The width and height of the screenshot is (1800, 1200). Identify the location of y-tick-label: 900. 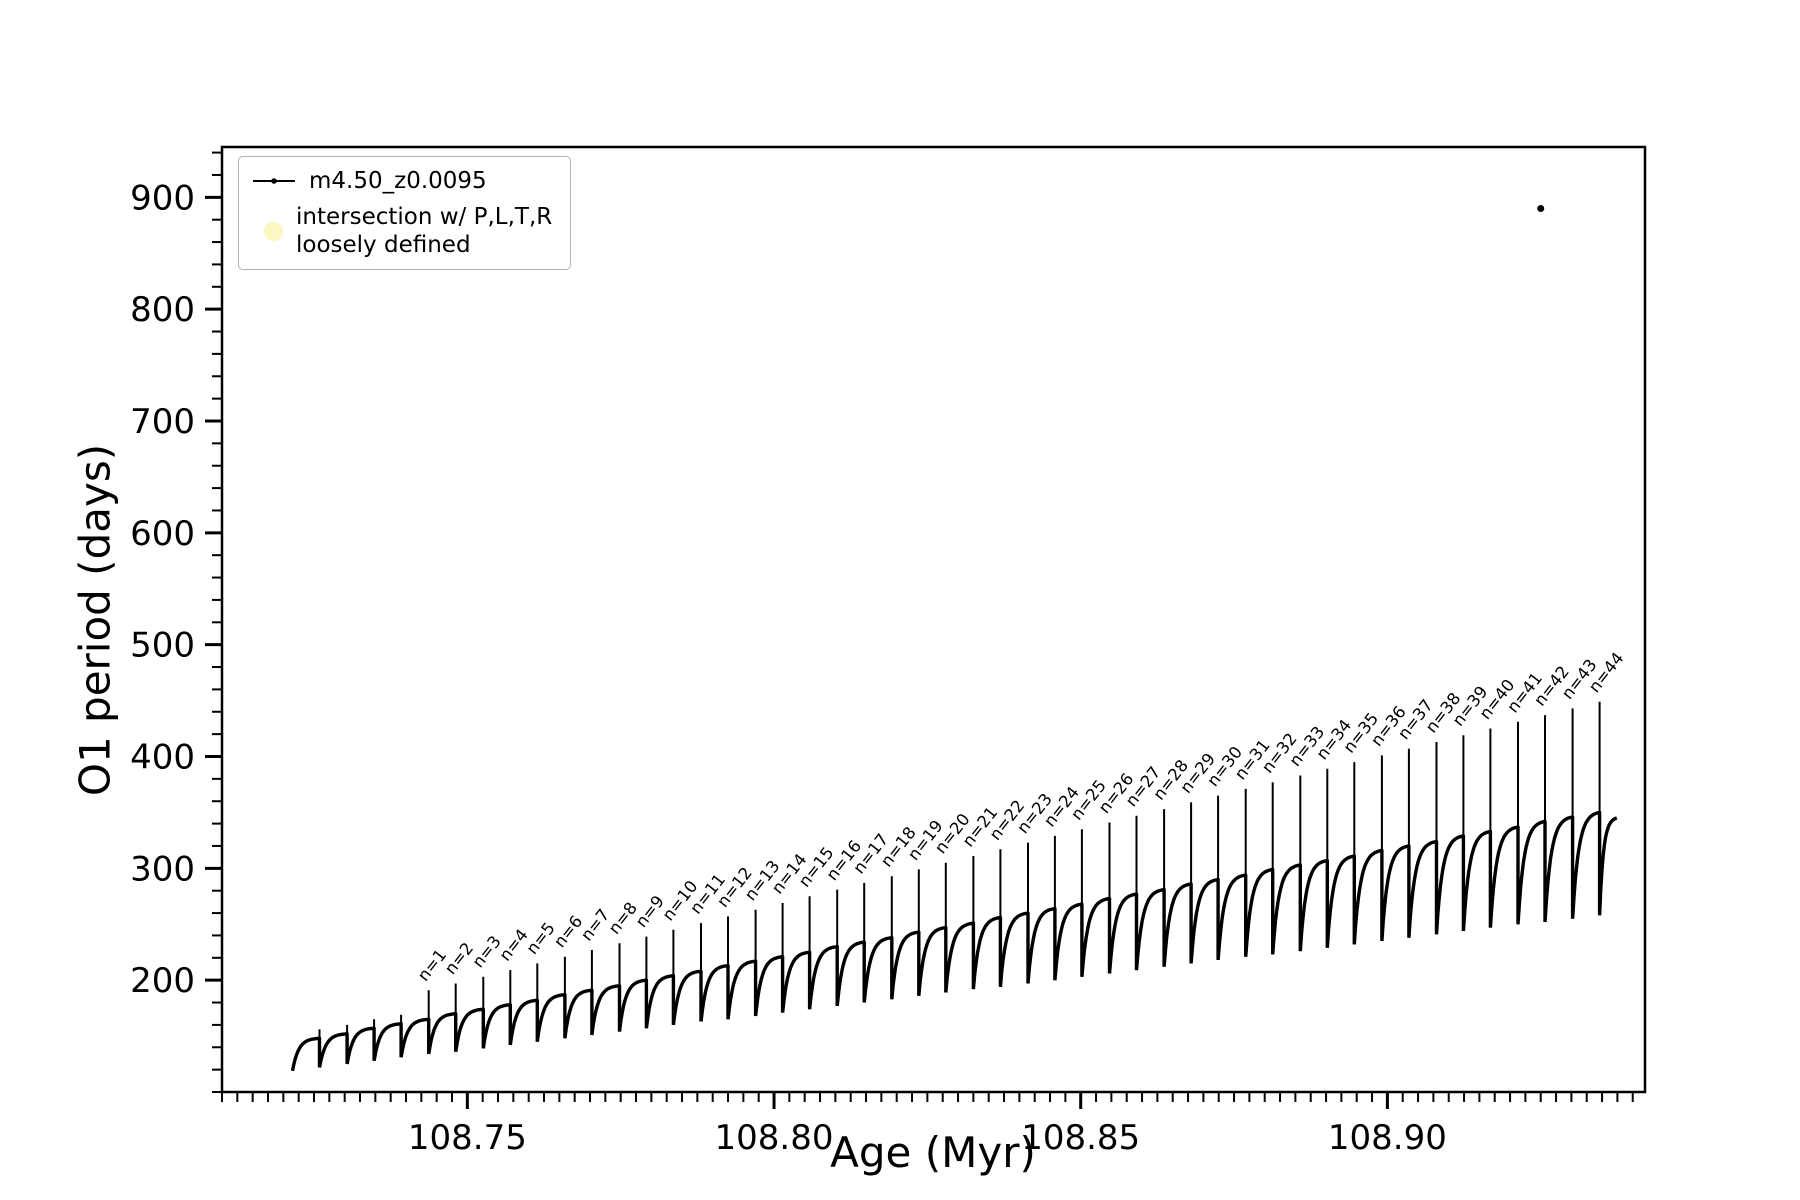
(162, 198).